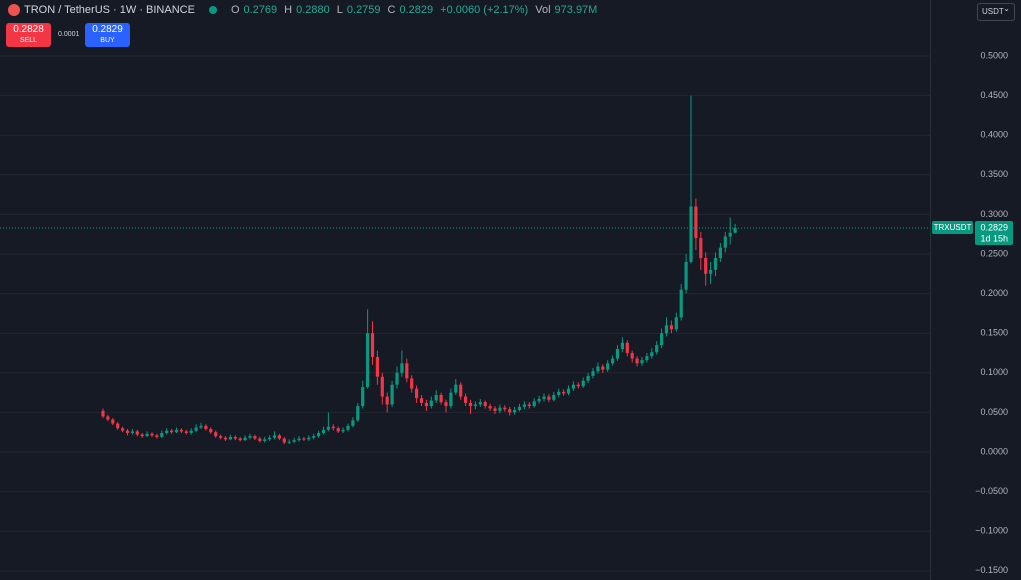 The image size is (1021, 580). I want to click on sell-button: 0.2828 SELL, so click(28, 35).